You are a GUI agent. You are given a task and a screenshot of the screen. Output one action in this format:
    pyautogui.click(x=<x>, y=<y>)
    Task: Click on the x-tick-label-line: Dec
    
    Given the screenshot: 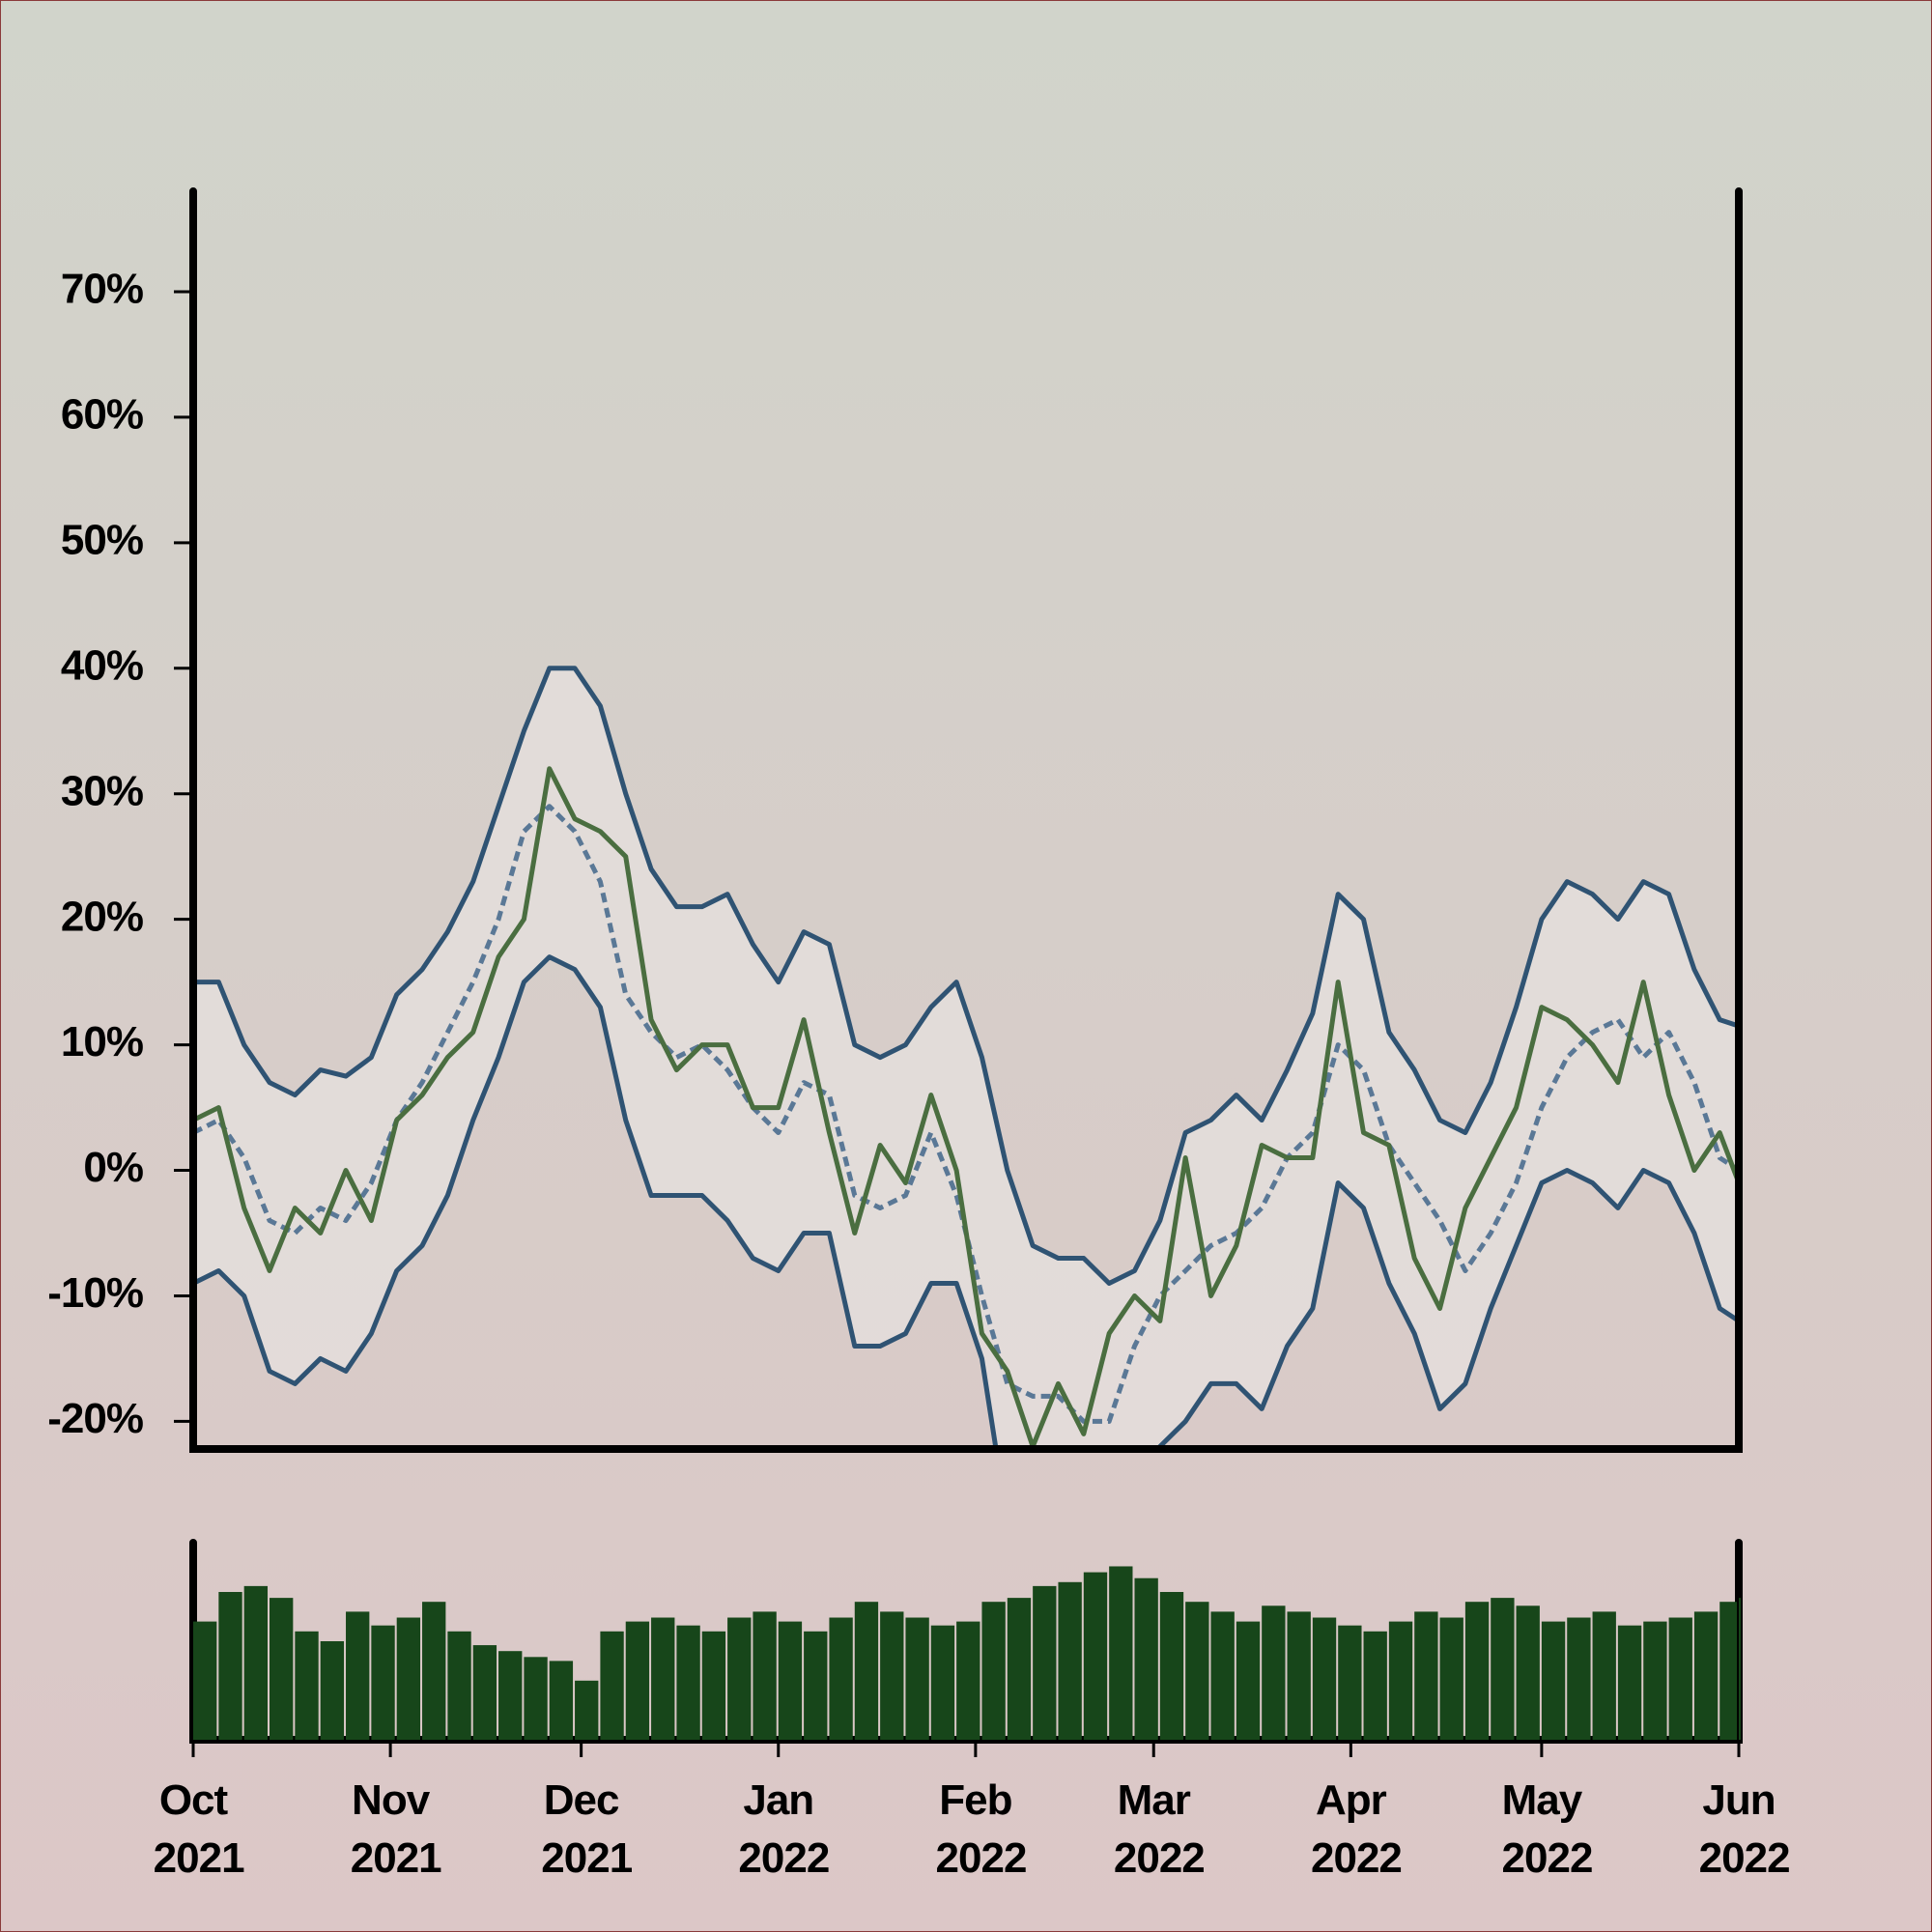 What is the action you would take?
    pyautogui.click(x=581, y=1800)
    